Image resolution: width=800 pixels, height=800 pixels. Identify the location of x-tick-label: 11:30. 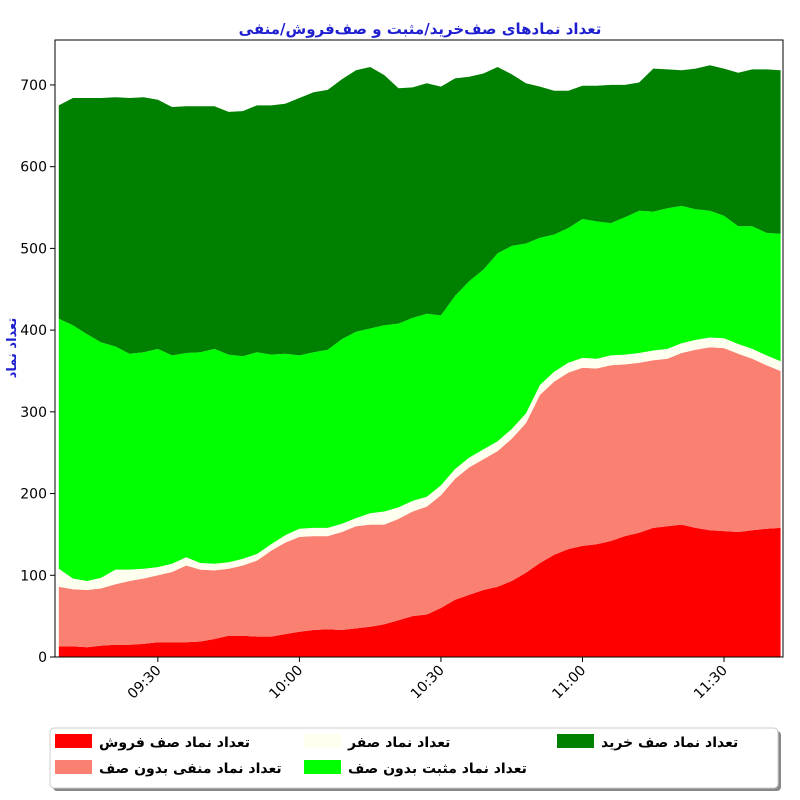
(711, 683).